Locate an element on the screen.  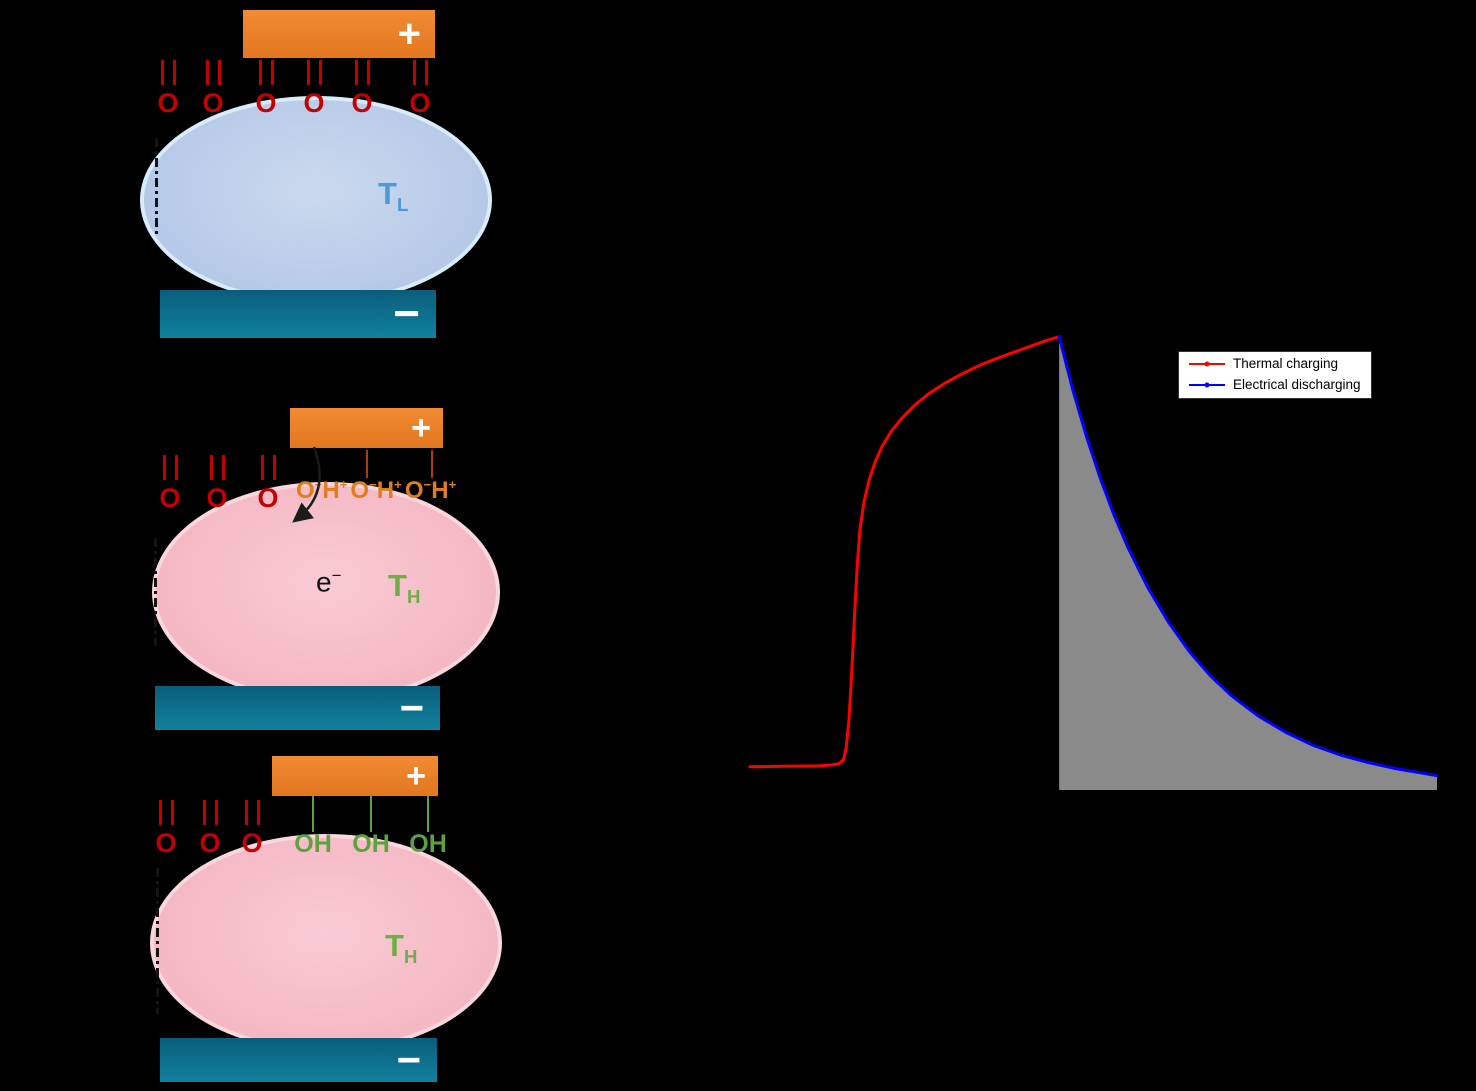
plus-sign-panel1: + is located at coordinates (409, 34).